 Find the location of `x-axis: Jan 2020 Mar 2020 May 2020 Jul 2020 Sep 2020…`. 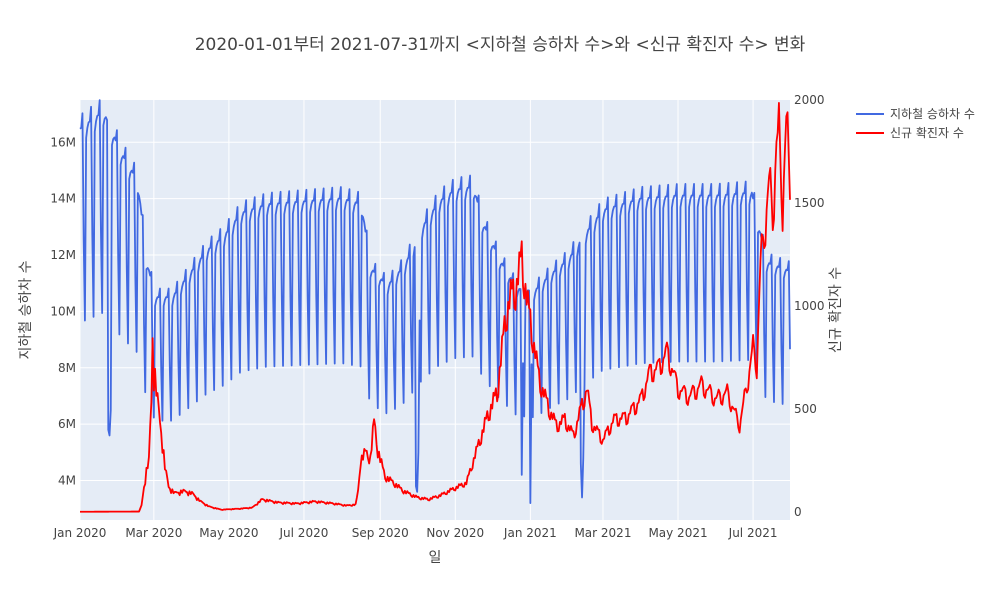

x-axis: Jan 2020 Mar 2020 May 2020 Jul 2020 Sep 2020… is located at coordinates (415, 533).